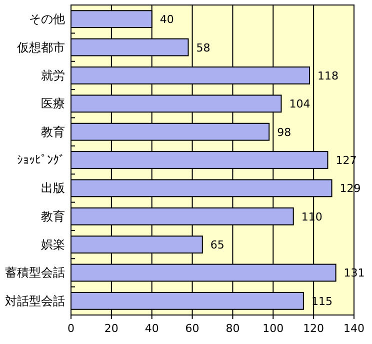 This screenshot has height=344, width=372. What do you see at coordinates (284, 132) in the screenshot?
I see `data-label: 98` at bounding box center [284, 132].